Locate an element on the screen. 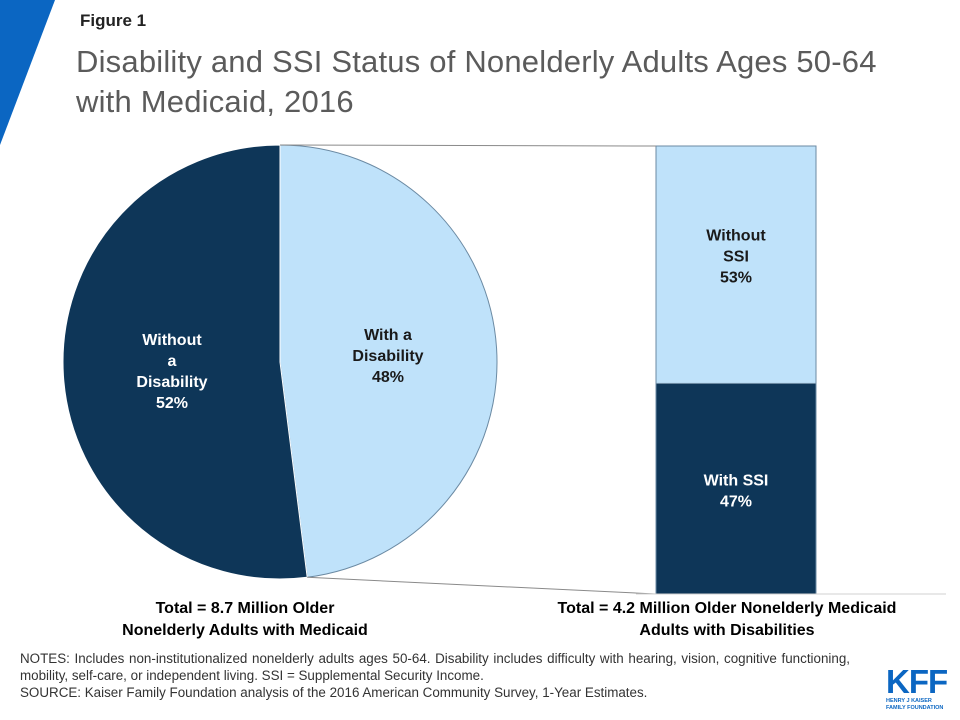 This screenshot has width=960, height=720. kff-logo-text: KFF is located at coordinates (917, 681).